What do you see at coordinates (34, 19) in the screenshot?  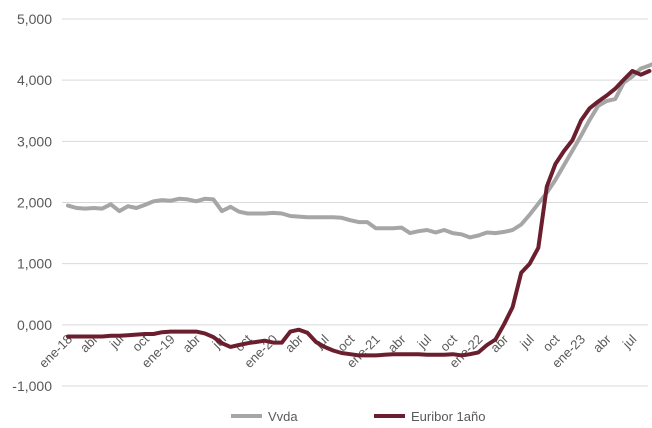 I see `y-tick-label: 5,000` at bounding box center [34, 19].